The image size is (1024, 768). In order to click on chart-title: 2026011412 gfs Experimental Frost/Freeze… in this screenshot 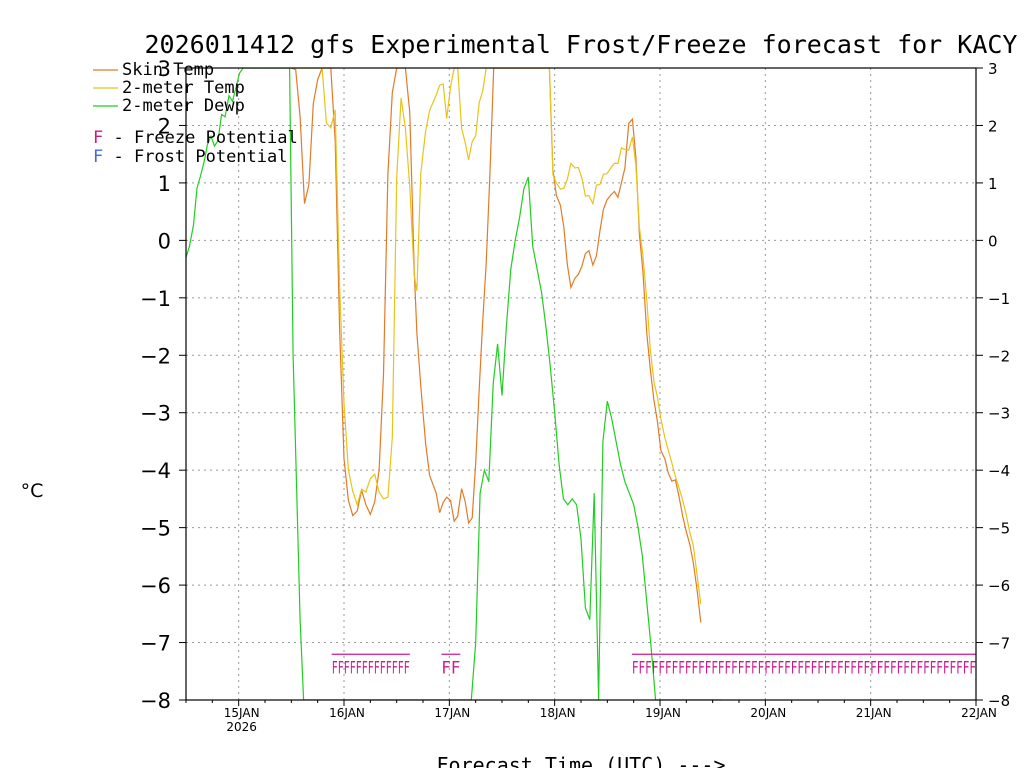, I will do `click(581, 44)`.